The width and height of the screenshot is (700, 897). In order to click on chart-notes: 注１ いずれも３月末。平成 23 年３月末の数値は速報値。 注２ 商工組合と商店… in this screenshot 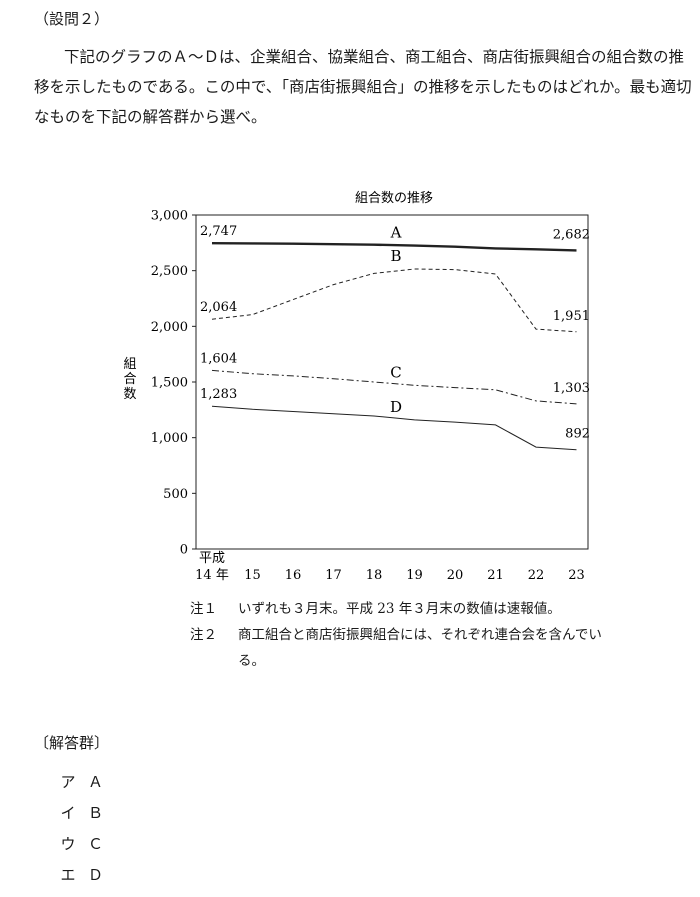, I will do `click(399, 635)`.